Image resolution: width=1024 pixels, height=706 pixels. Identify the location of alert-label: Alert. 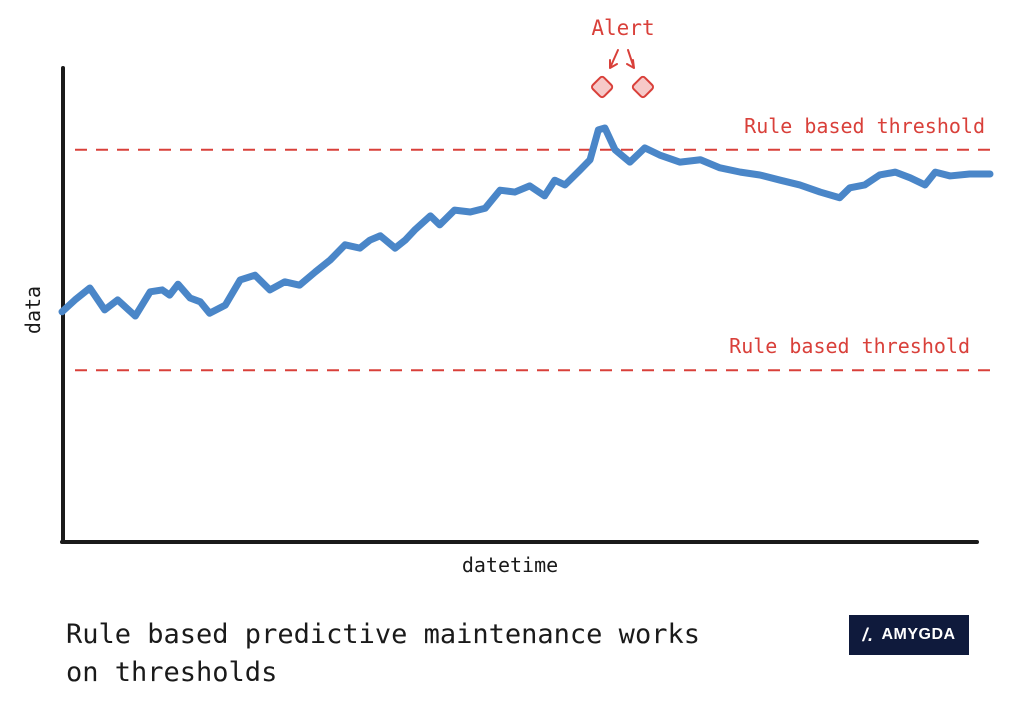
(622, 28).